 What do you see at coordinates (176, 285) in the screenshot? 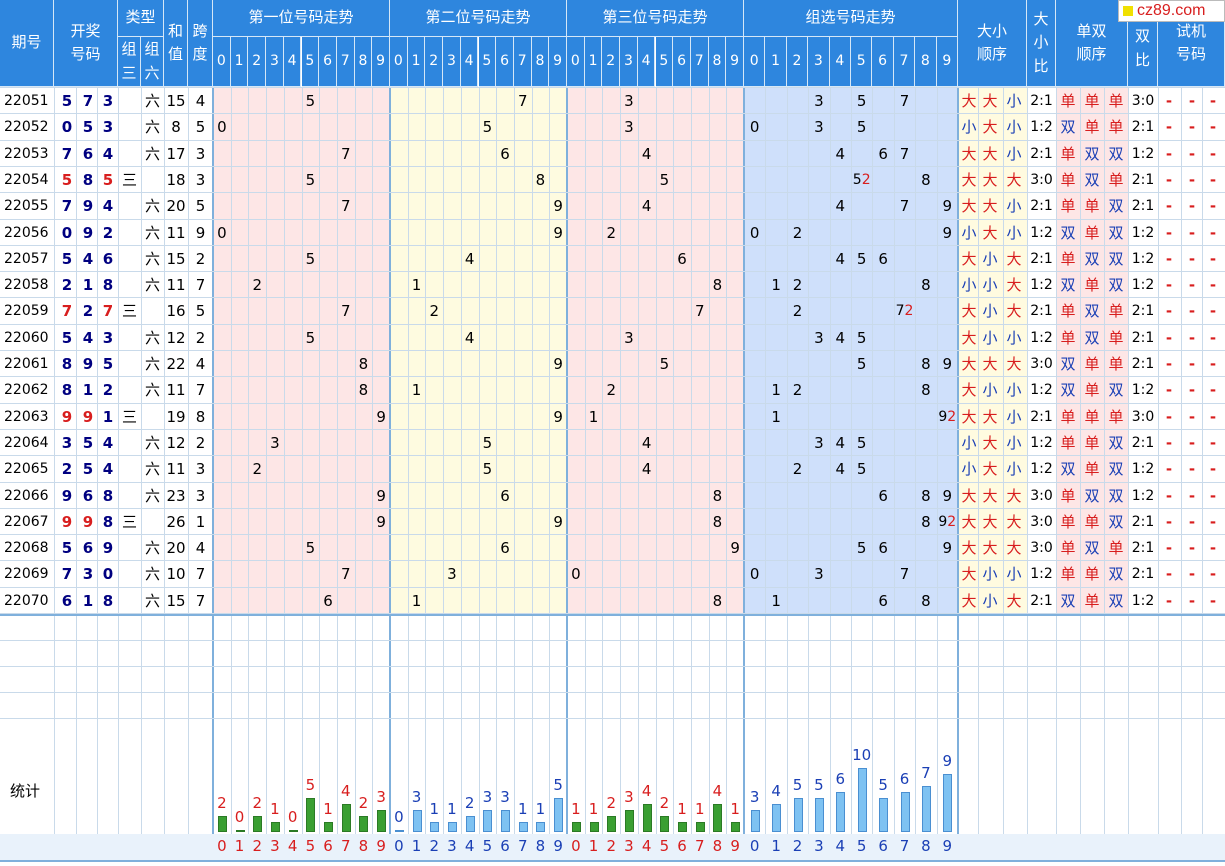
I see `sum-cell: 11` at bounding box center [176, 285].